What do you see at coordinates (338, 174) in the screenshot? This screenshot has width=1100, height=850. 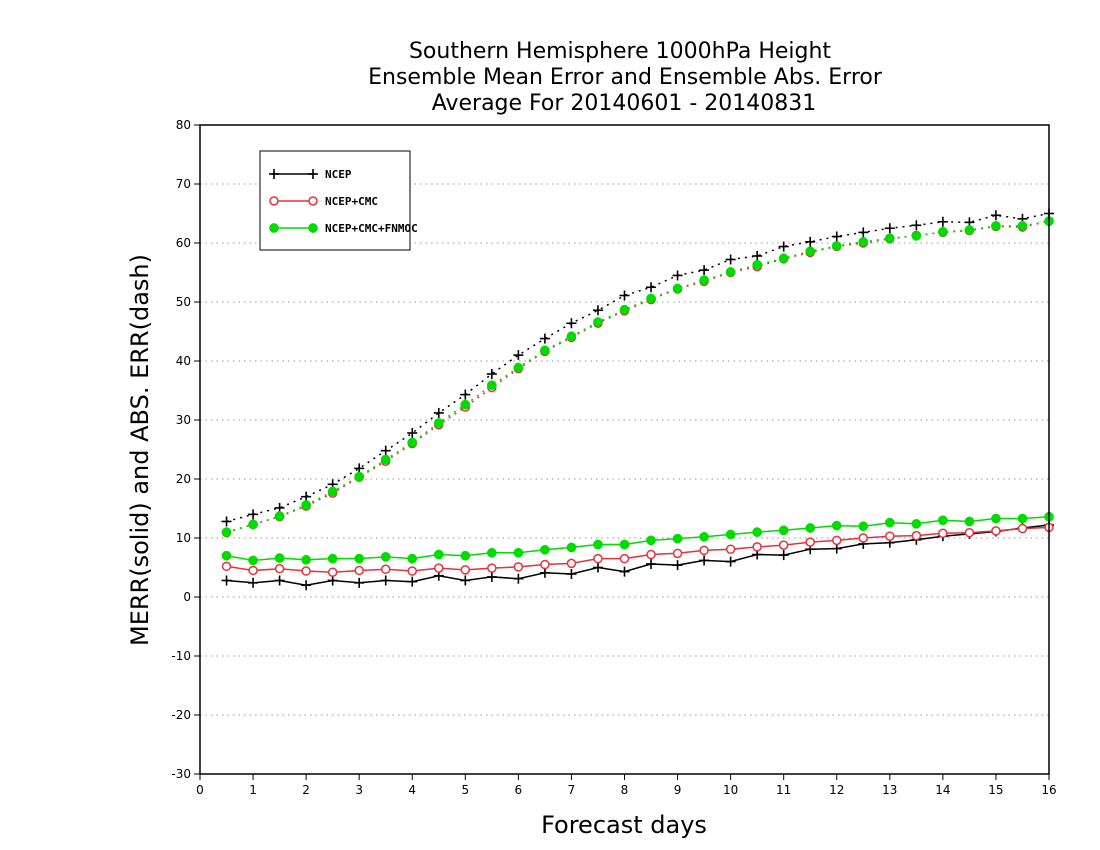 I see `legend-label: NCEP` at bounding box center [338, 174].